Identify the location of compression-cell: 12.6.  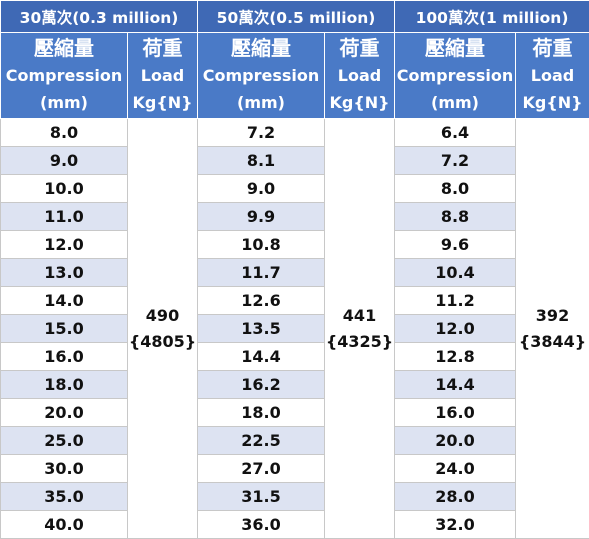
(261, 301).